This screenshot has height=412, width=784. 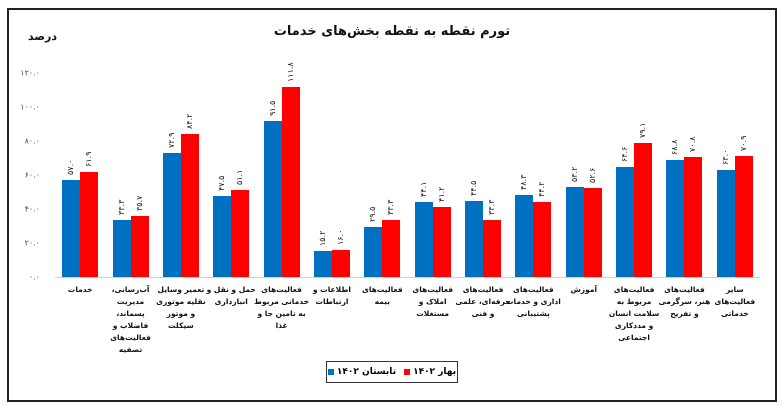 I want to click on legend-swatch-red, so click(x=407, y=372).